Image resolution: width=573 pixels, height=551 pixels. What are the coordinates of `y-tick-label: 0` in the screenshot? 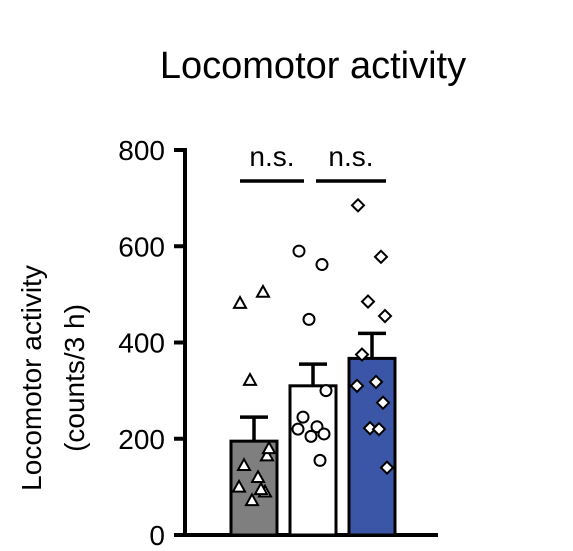 It's located at (157, 535).